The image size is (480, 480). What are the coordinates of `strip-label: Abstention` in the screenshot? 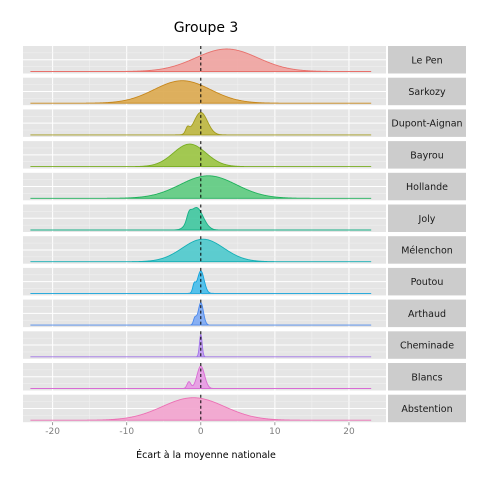 It's located at (426, 409).